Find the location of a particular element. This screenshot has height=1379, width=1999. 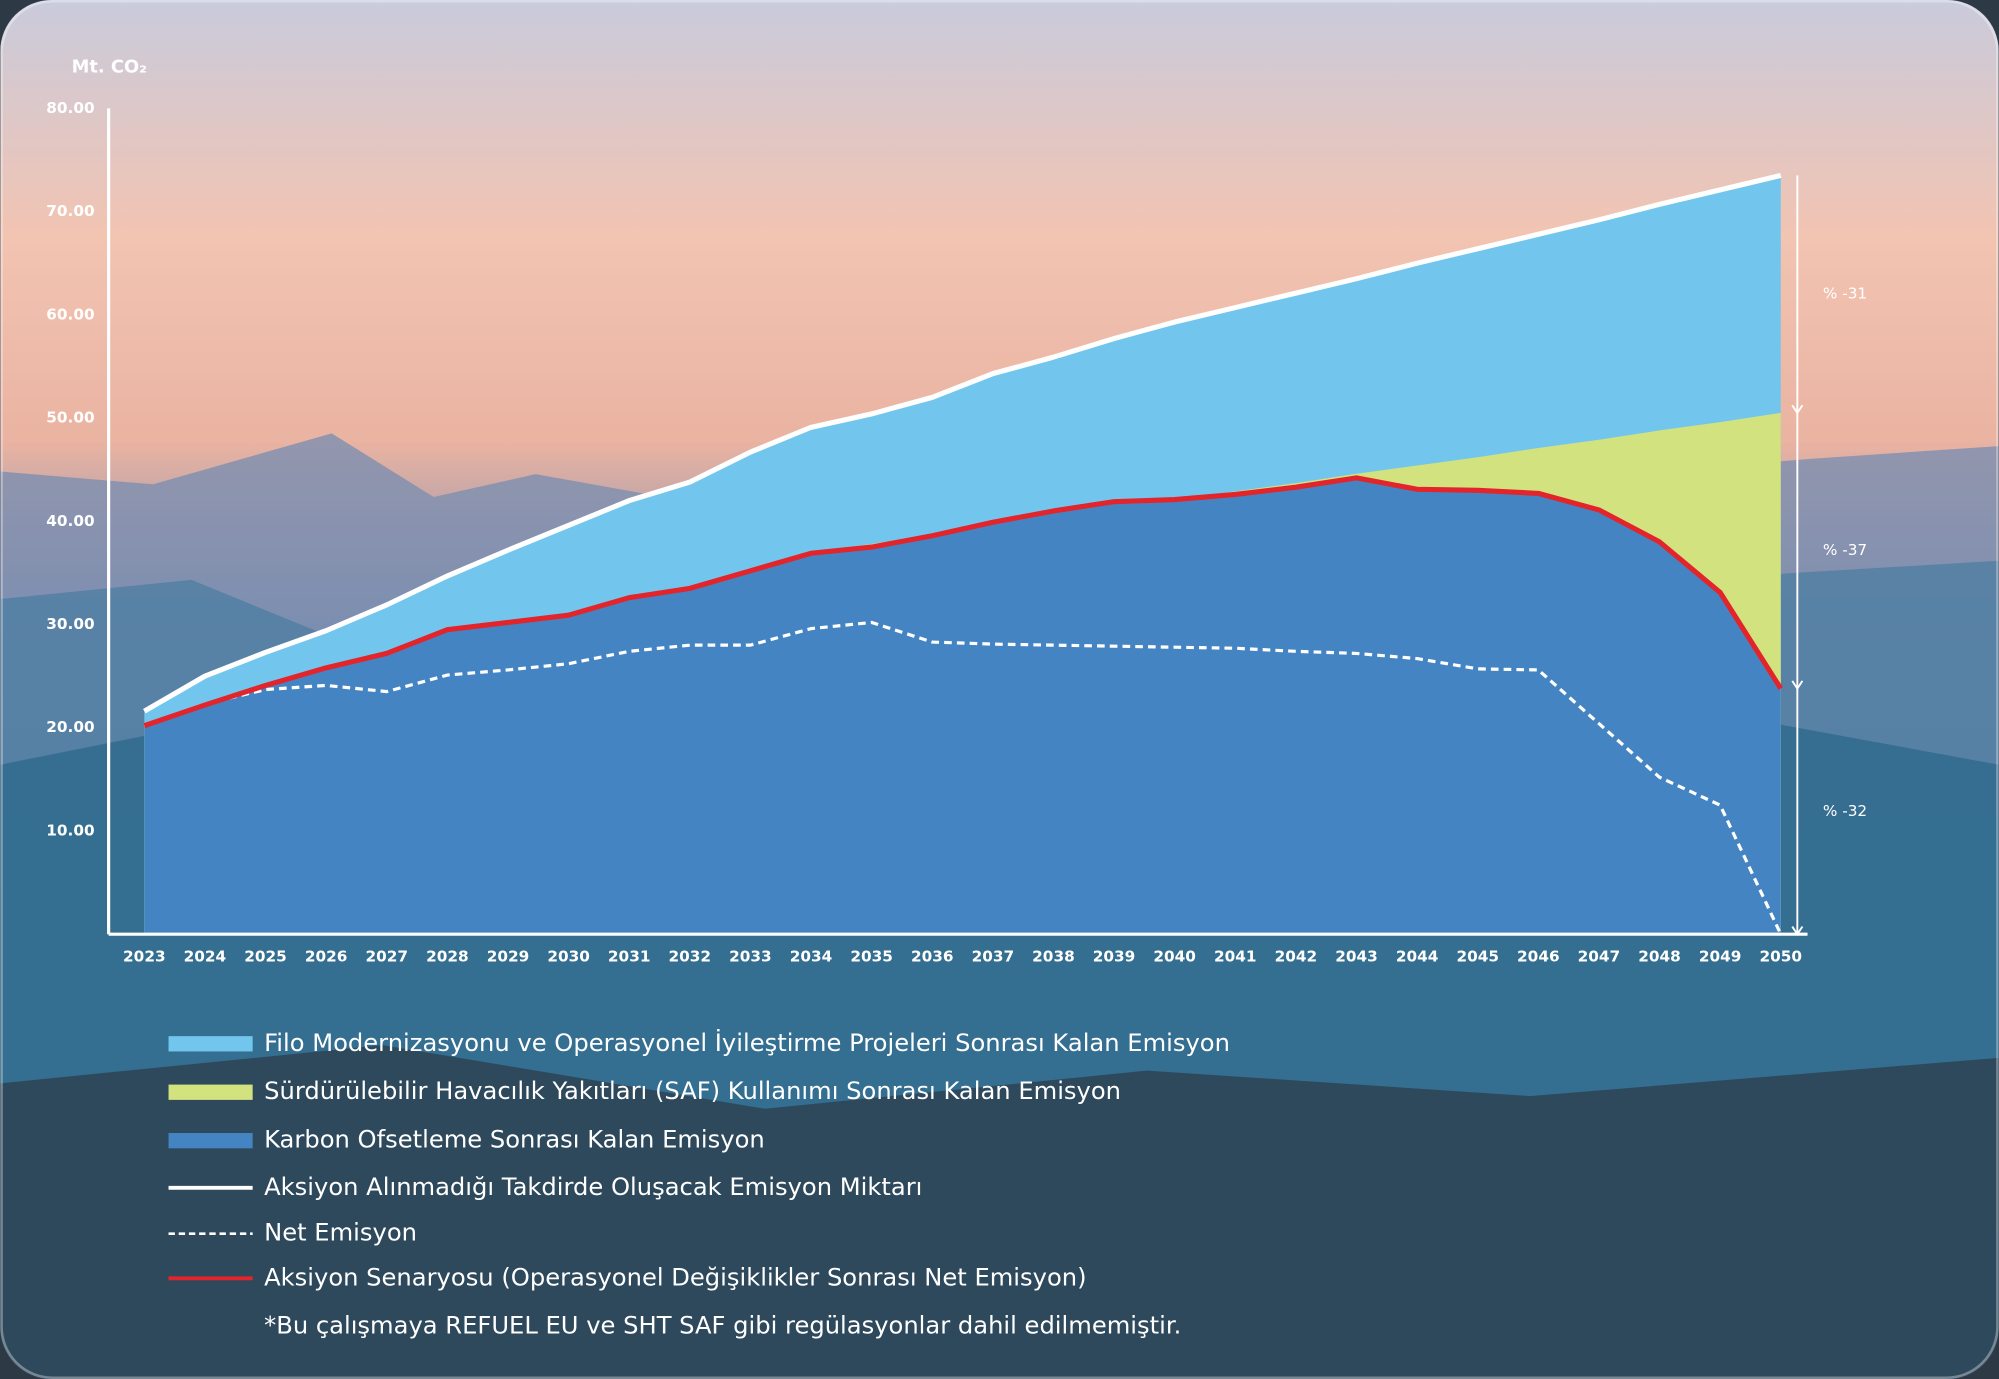

arrow-head is located at coordinates (1797, 931).